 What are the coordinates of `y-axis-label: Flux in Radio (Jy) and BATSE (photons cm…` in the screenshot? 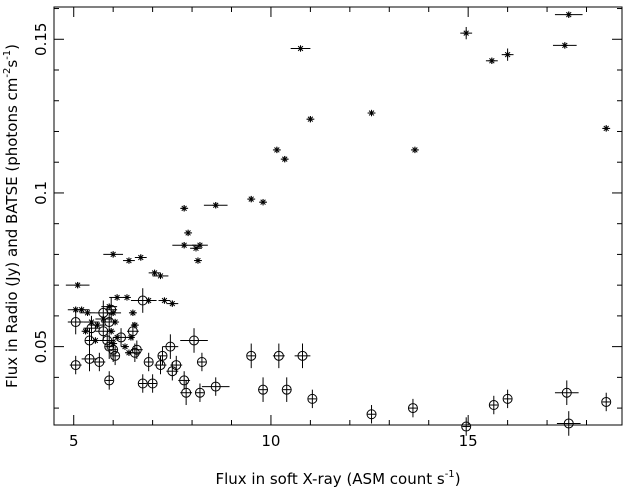 It's located at (11, 216).